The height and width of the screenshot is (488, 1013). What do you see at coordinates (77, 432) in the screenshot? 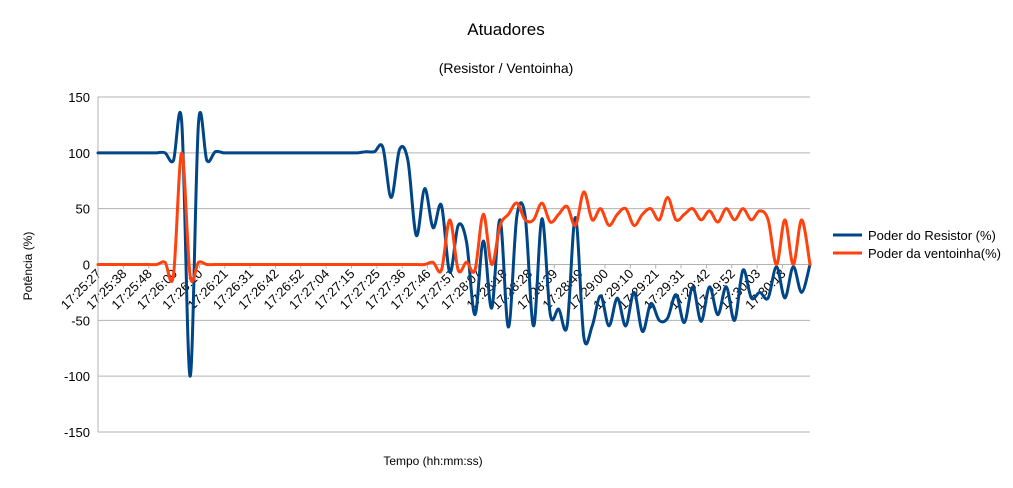
I see `y-tick-label: -150` at bounding box center [77, 432].